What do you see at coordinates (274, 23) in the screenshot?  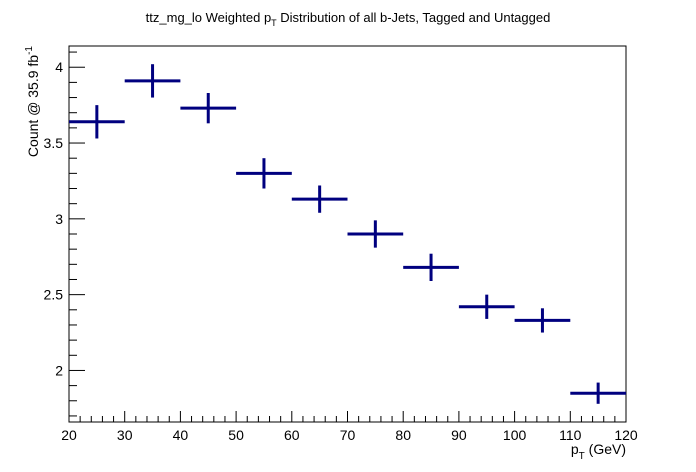 I see `chart-title-subscript: T` at bounding box center [274, 23].